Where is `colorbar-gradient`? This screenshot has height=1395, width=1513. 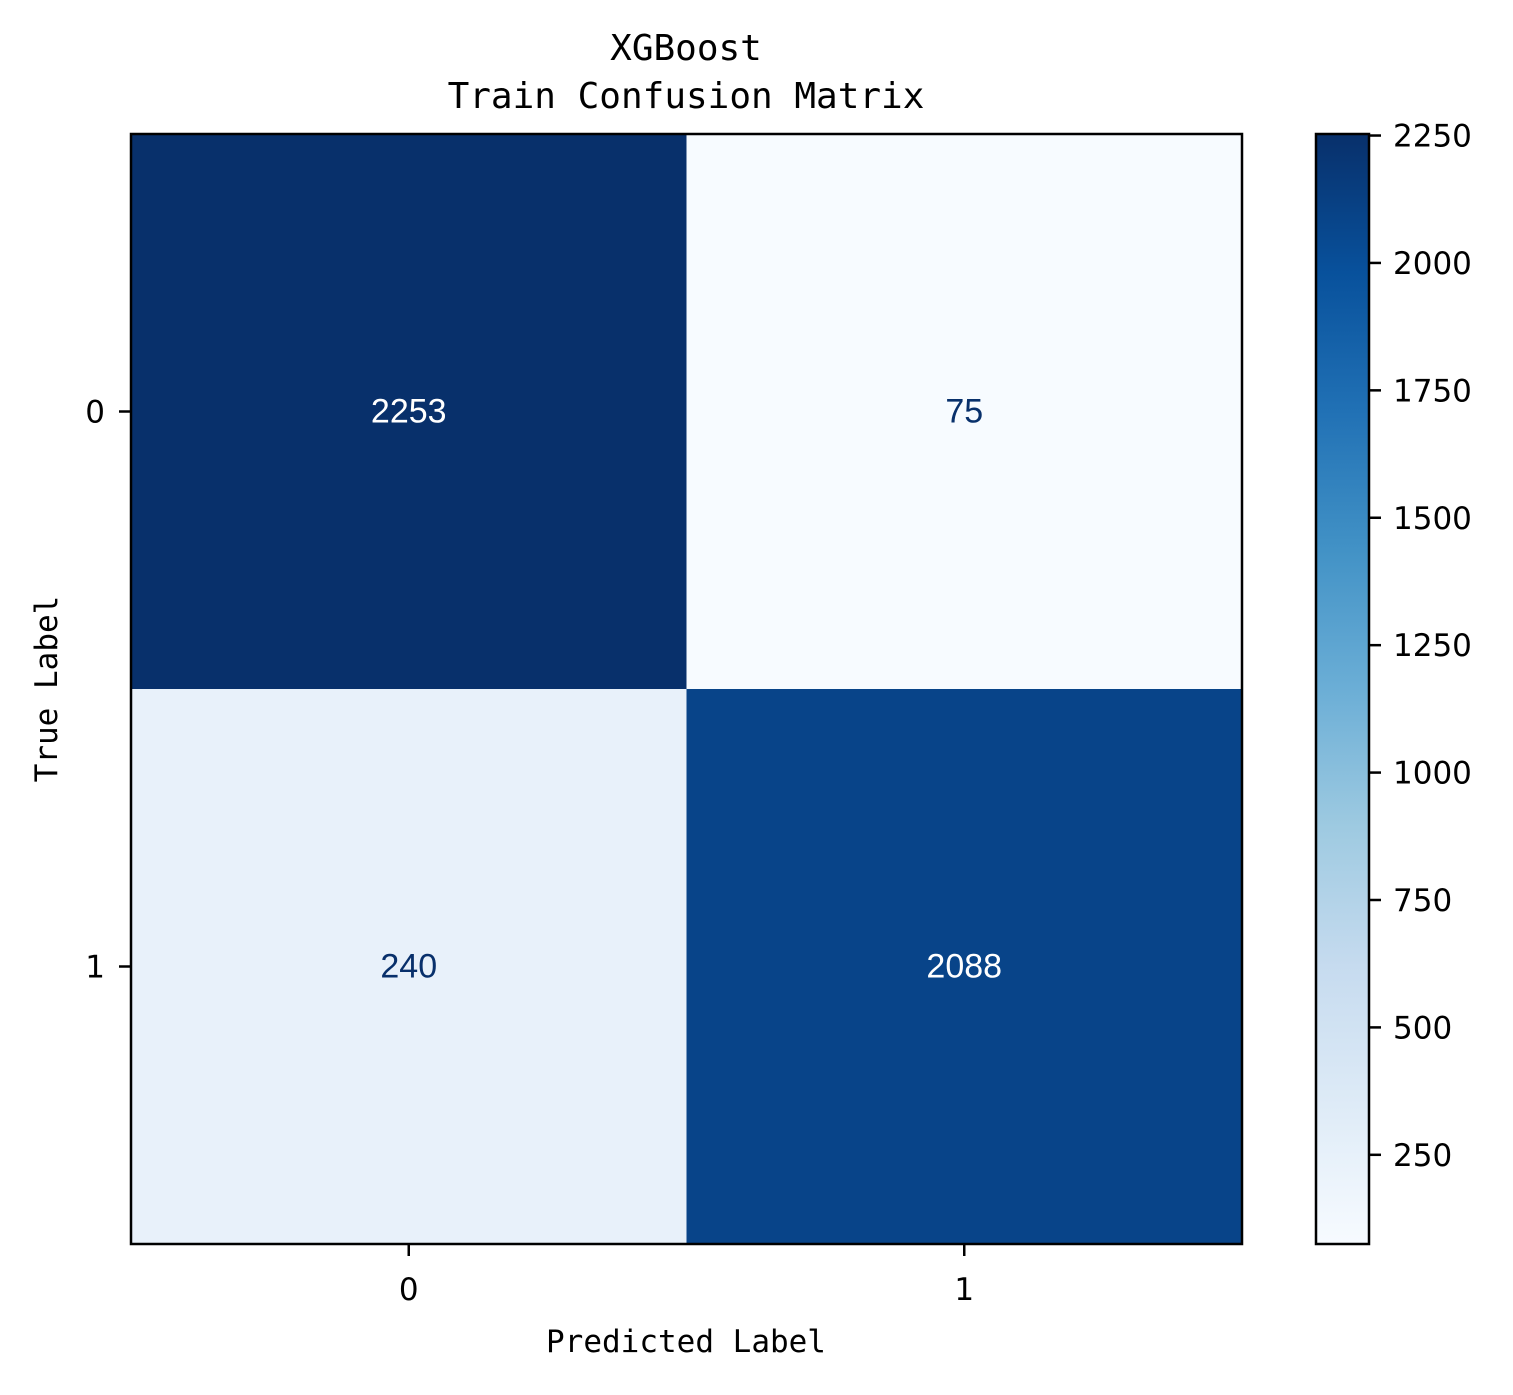 colorbar-gradient is located at coordinates (1342, 689).